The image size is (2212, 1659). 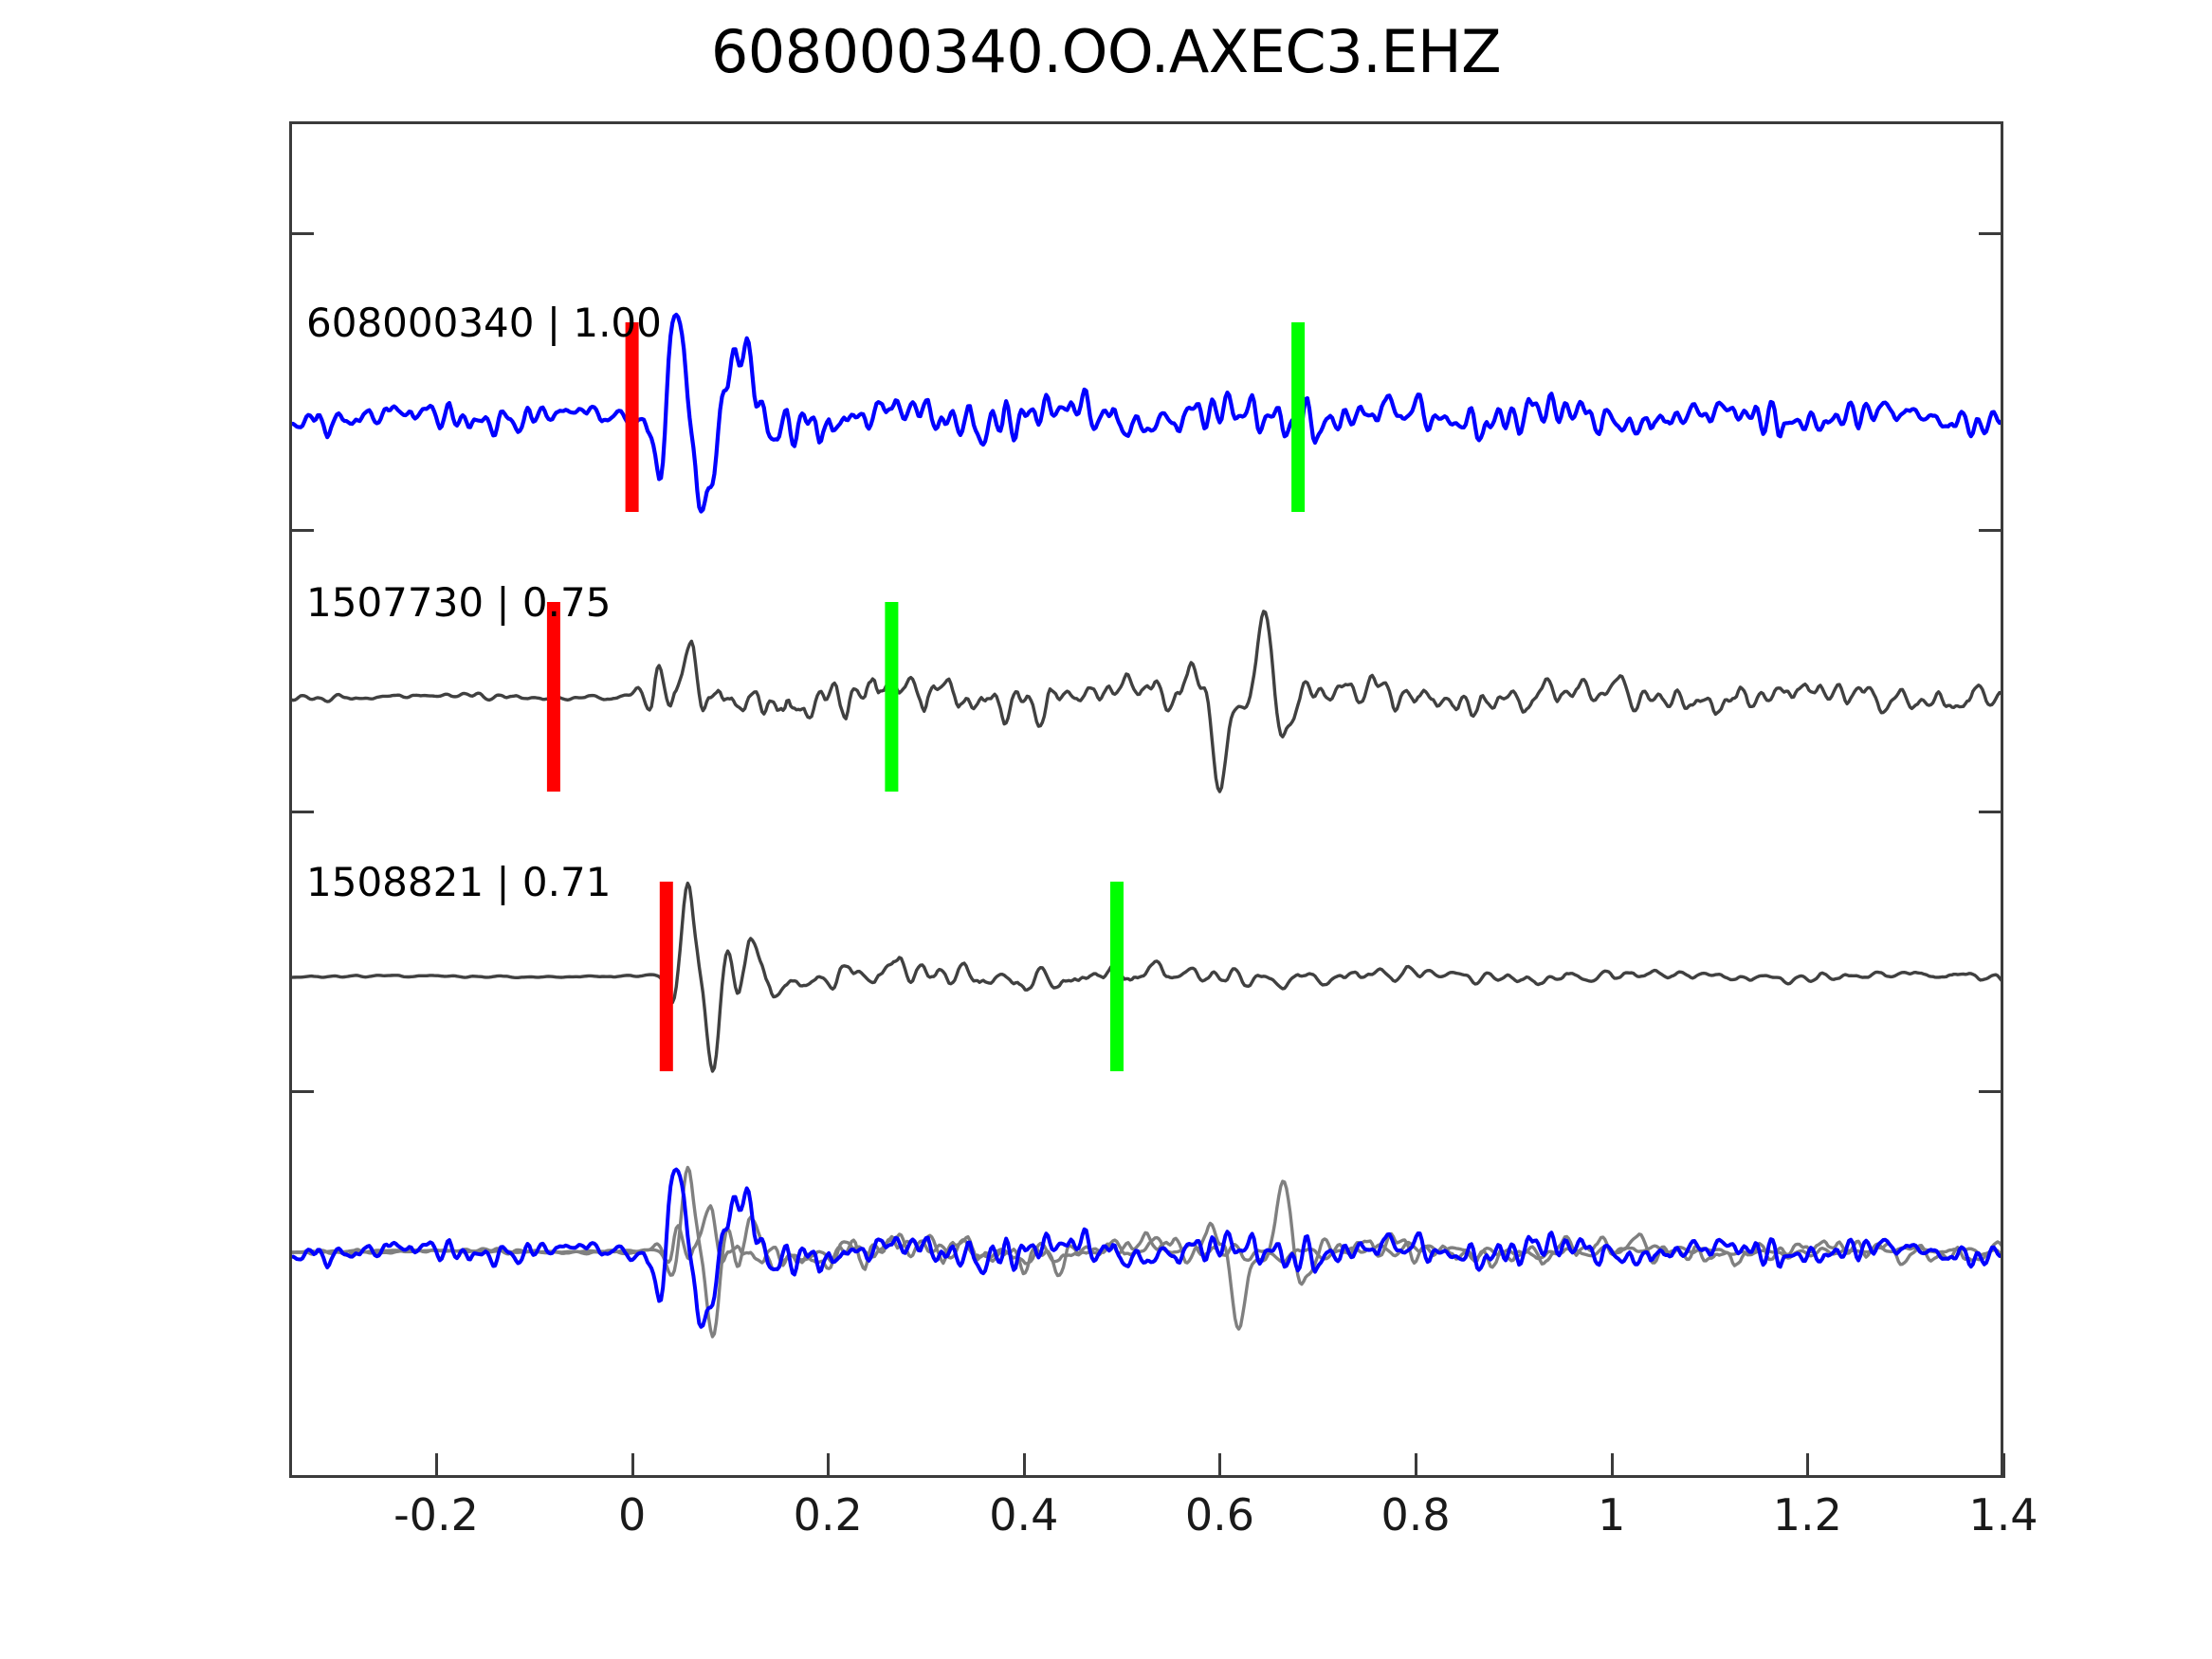 I want to click on xtick-label-8: 1.4, so click(x=2003, y=1514).